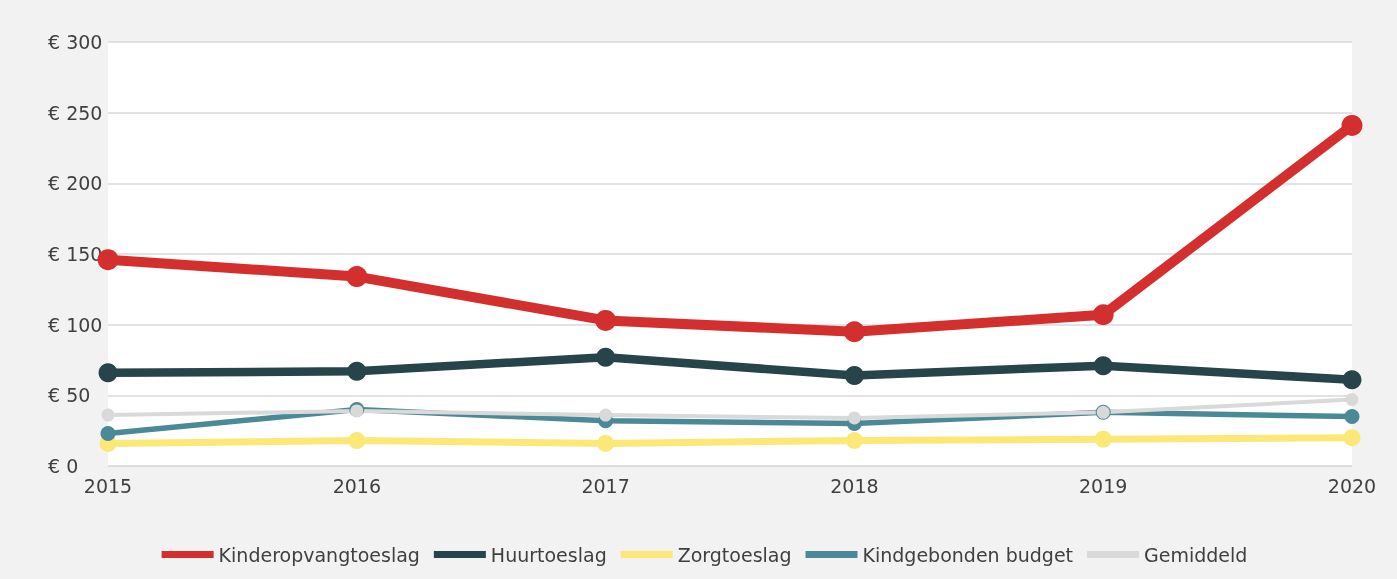 This screenshot has height=579, width=1397. I want to click on legend-label: Gemiddeld, so click(1196, 554).